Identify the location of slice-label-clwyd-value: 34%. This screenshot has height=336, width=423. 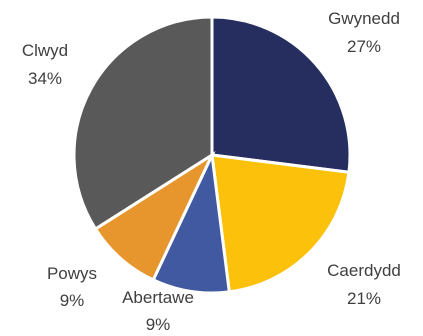
(45, 78).